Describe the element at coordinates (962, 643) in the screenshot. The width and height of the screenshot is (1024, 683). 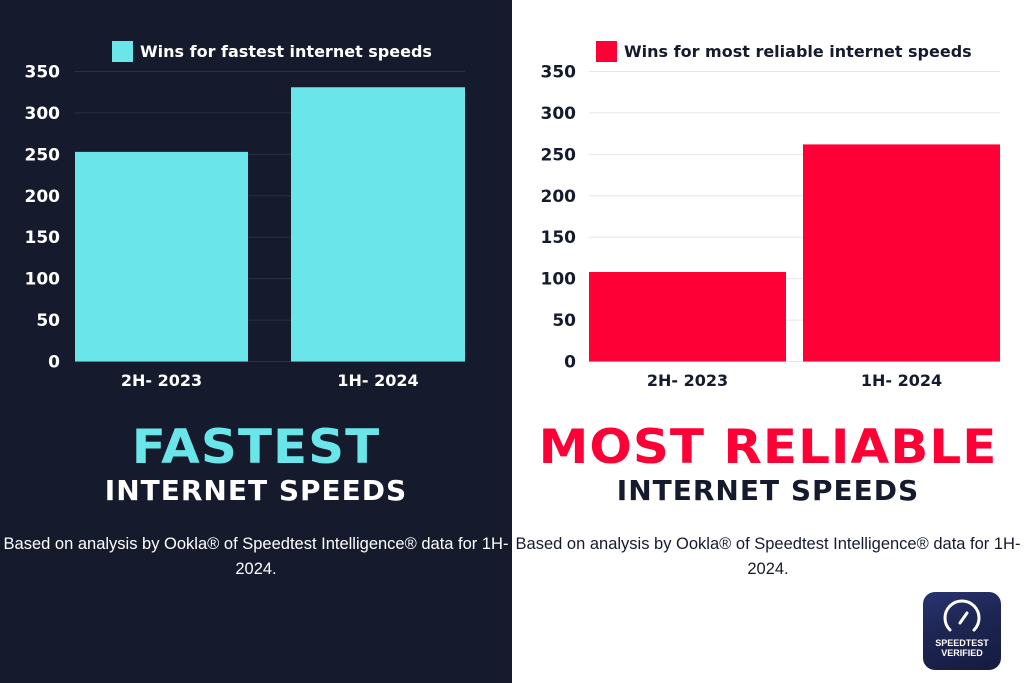
I see `badge-line1: SPEEDTEST` at that location.